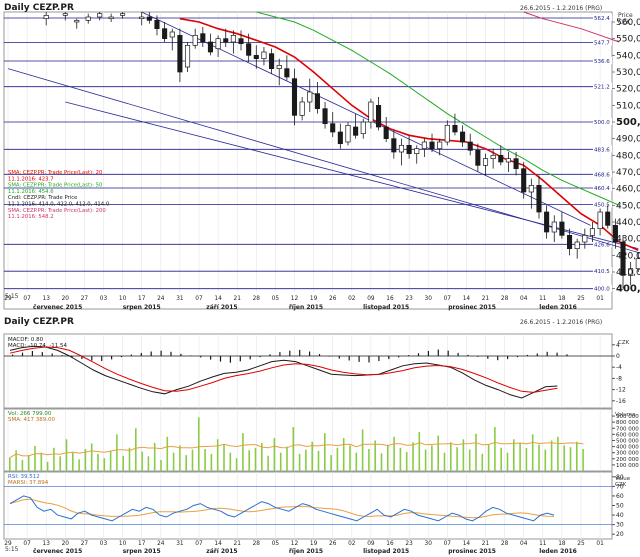 Image resolution: width=640 pixels, height=557 pixels. Describe the element at coordinates (66, 544) in the screenshot. I see `date-tick-label: 20` at that location.